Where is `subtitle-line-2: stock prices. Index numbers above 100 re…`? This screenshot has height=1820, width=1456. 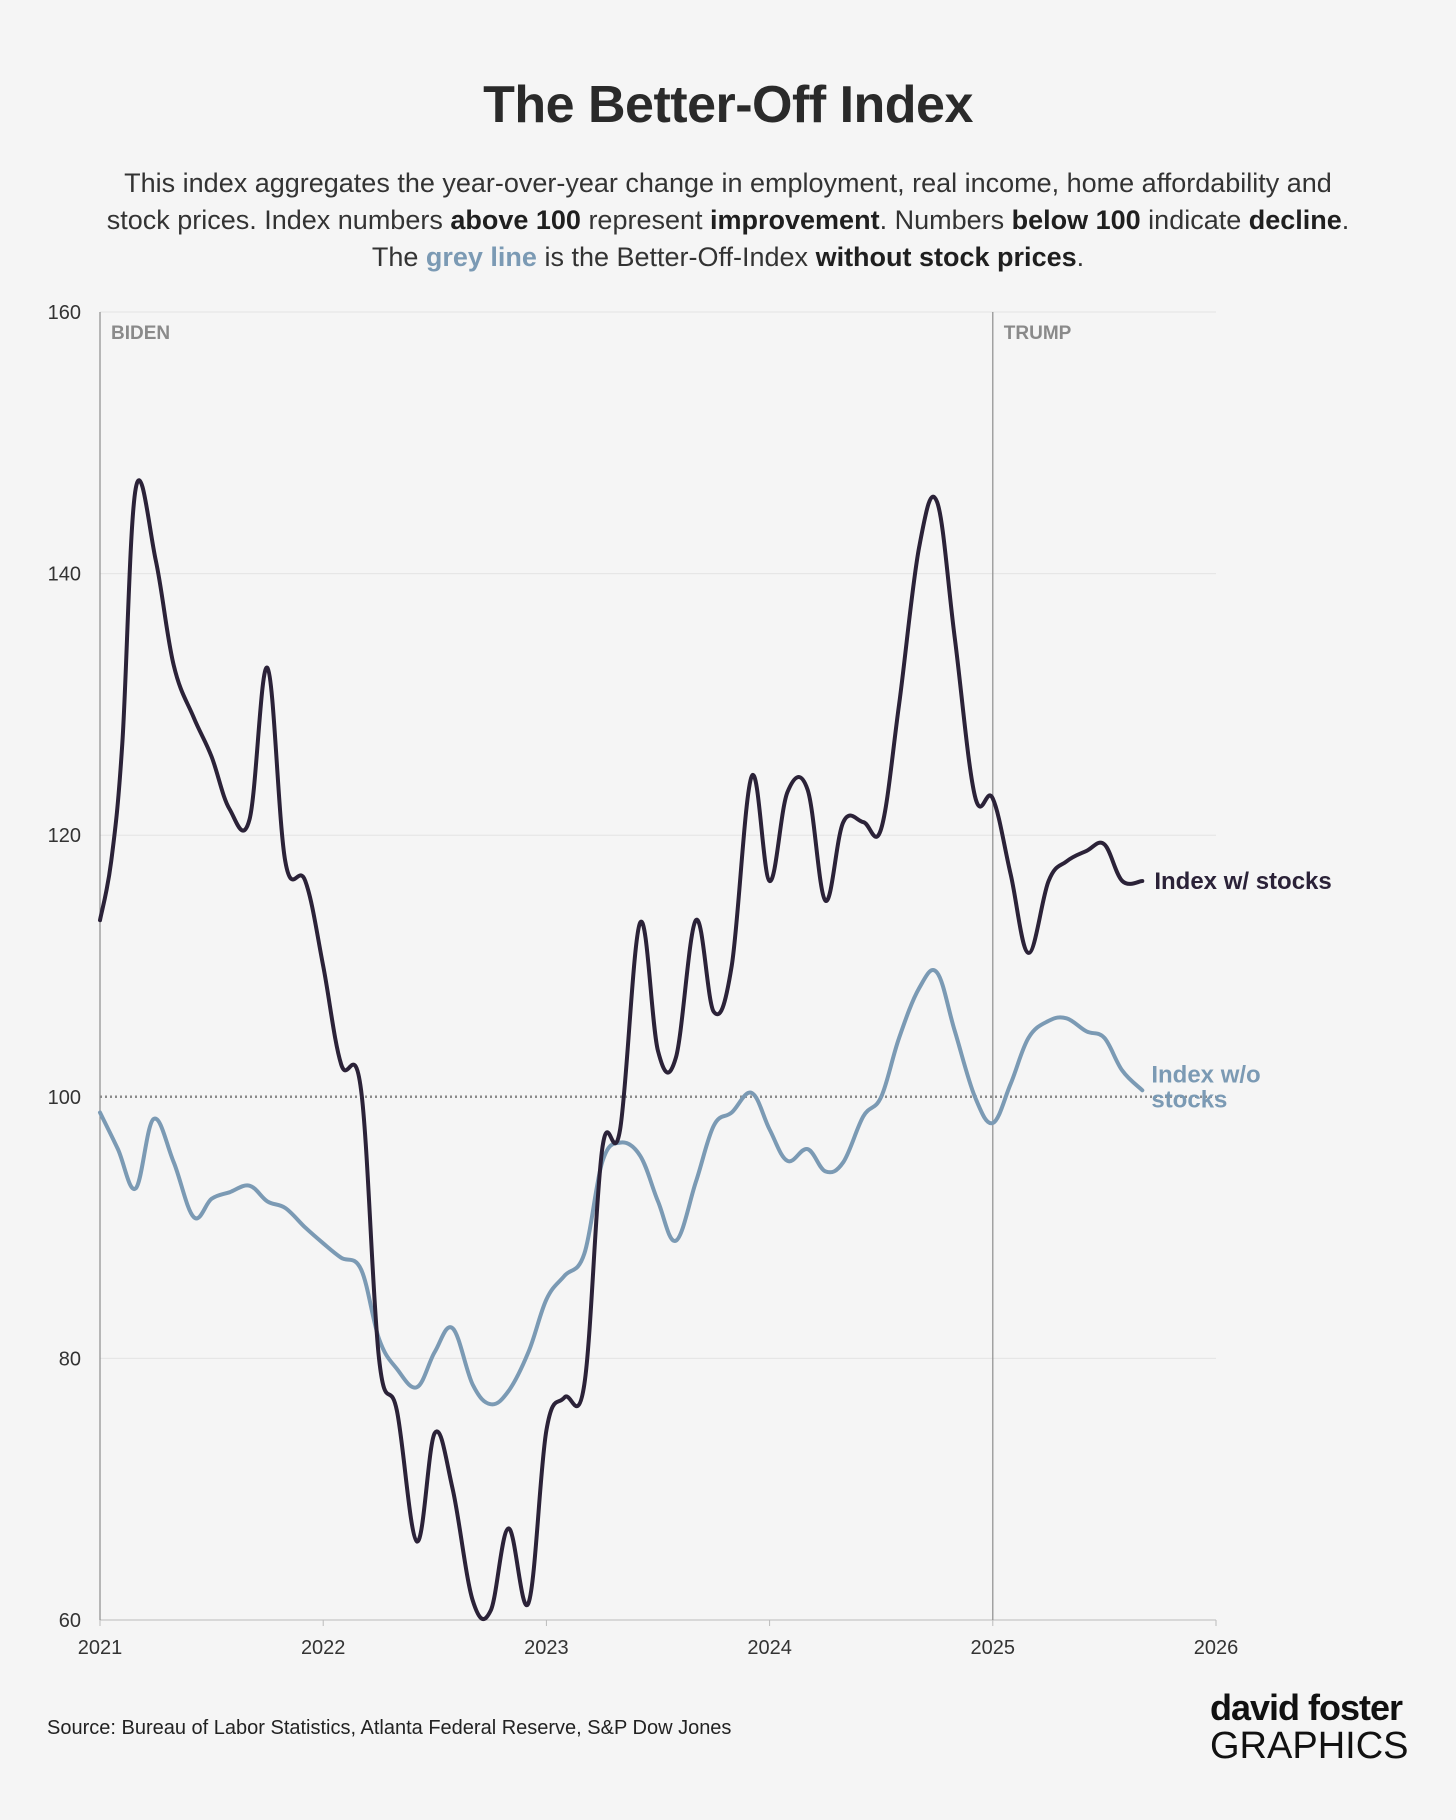 subtitle-line-2: stock prices. Index numbers above 100 re… is located at coordinates (728, 220).